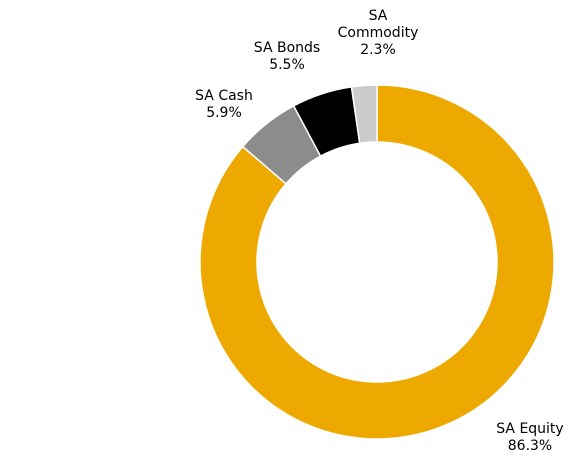 The image size is (574, 461). What do you see at coordinates (287, 48) in the screenshot?
I see `data-label-line: SA Bonds` at bounding box center [287, 48].